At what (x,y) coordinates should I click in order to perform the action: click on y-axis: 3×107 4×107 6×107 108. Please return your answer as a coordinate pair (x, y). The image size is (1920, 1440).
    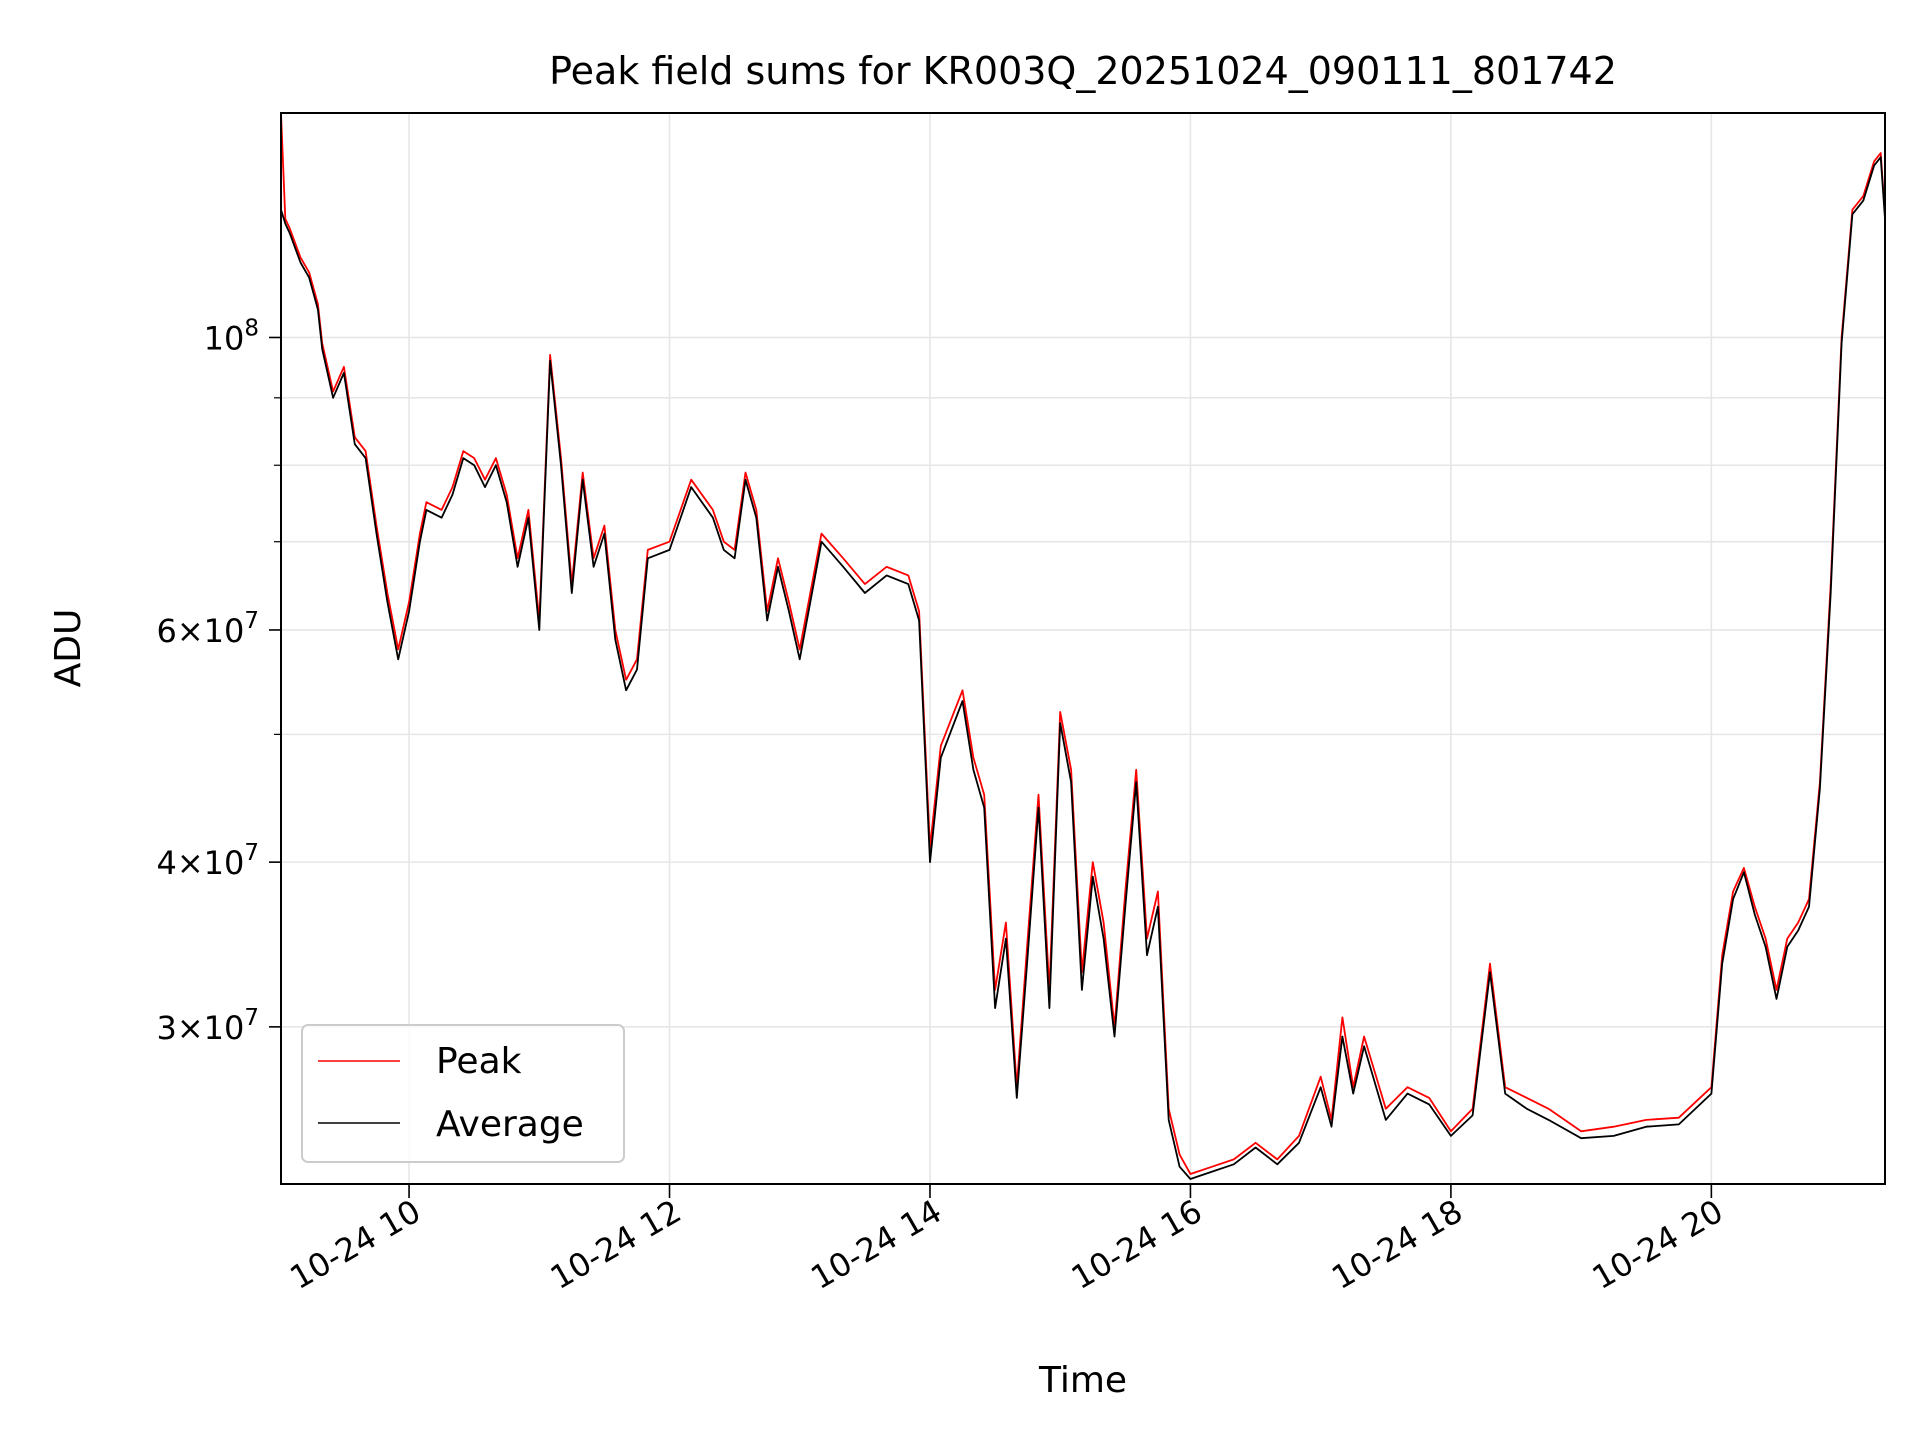
    Looking at the image, I should click on (218, 681).